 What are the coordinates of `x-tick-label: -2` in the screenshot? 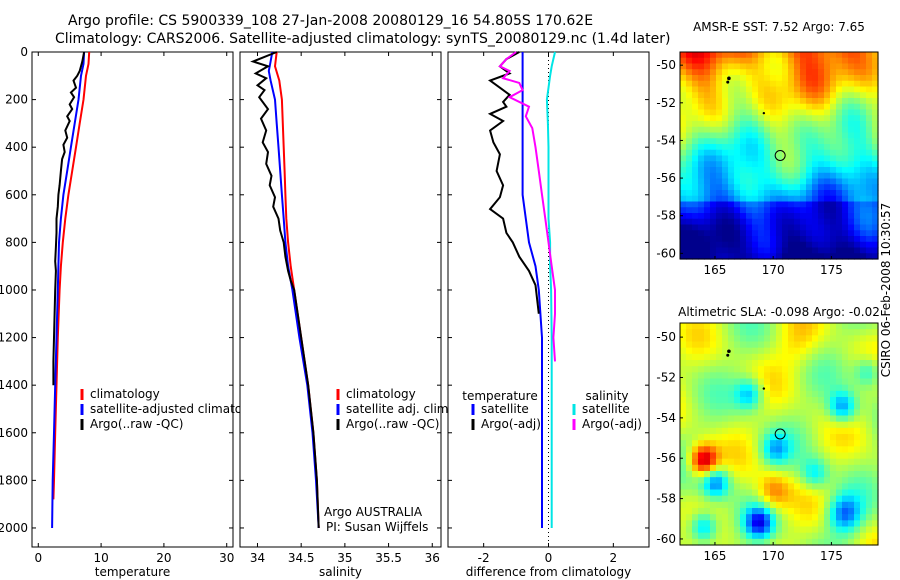 It's located at (484, 558).